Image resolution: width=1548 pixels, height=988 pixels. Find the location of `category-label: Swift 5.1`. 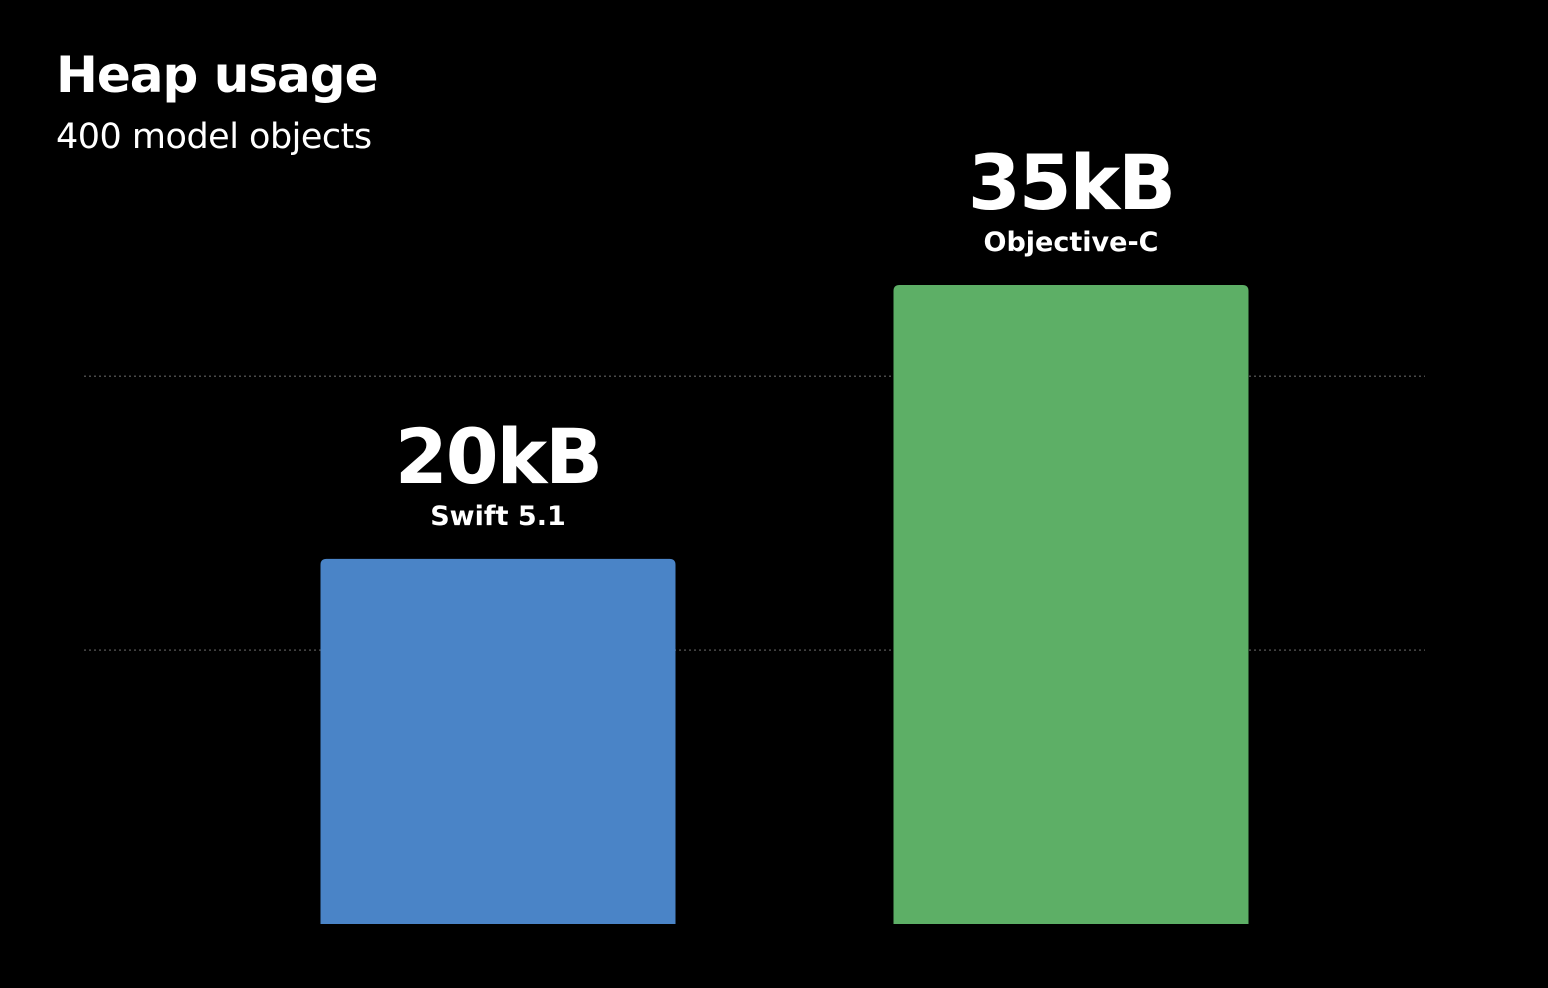

category-label: Swift 5.1 is located at coordinates (498, 516).